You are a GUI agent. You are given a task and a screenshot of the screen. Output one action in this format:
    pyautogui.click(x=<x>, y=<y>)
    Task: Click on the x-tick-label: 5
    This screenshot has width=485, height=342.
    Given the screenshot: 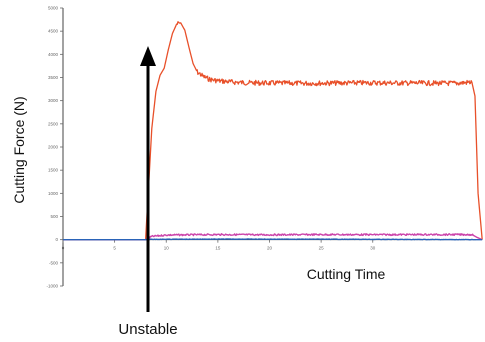 What is the action you would take?
    pyautogui.click(x=114, y=248)
    